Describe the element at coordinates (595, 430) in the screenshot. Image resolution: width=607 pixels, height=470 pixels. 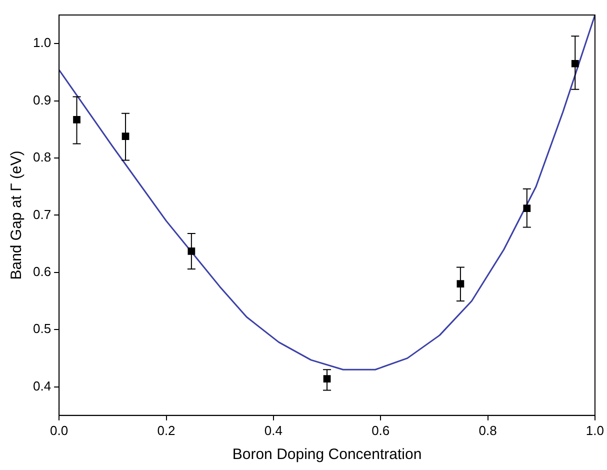
I see `x-tick-label: 1.0` at that location.